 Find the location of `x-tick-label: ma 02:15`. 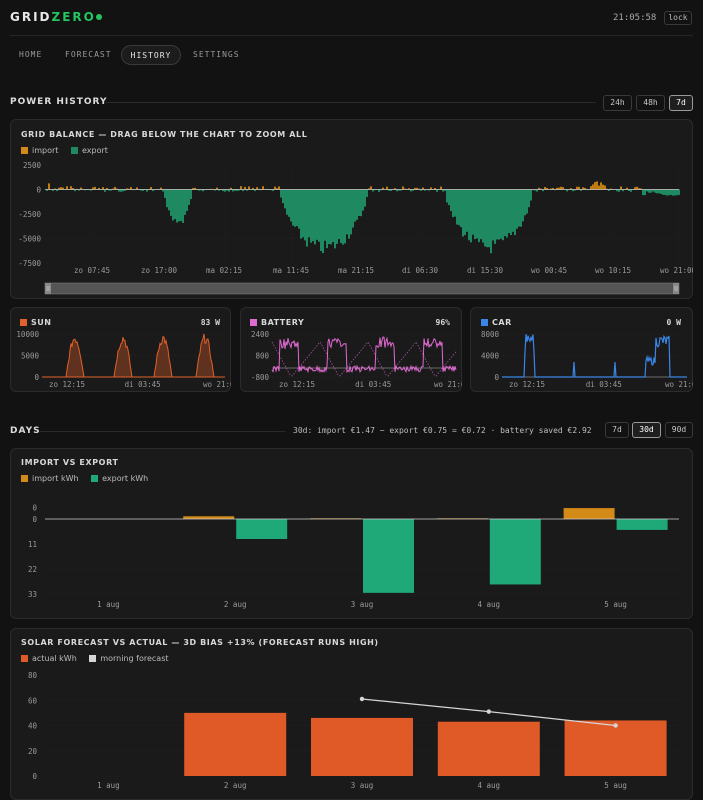

x-tick-label: ma 02:15 is located at coordinates (224, 270).